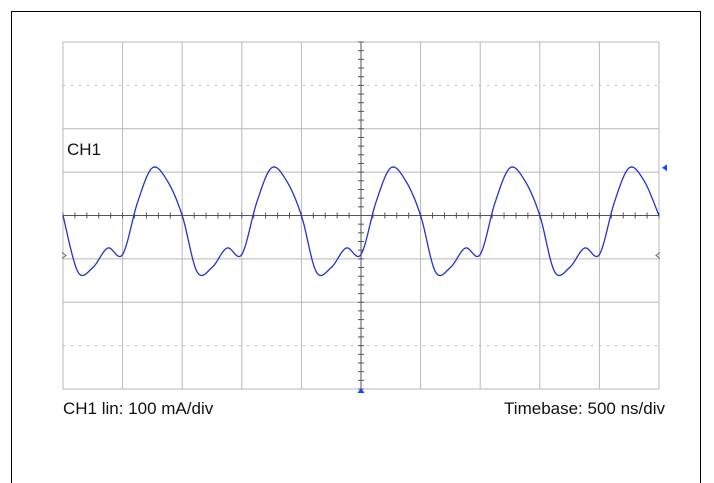 This screenshot has height=483, width=714. What do you see at coordinates (84, 149) in the screenshot?
I see `channel-label: CH1` at bounding box center [84, 149].